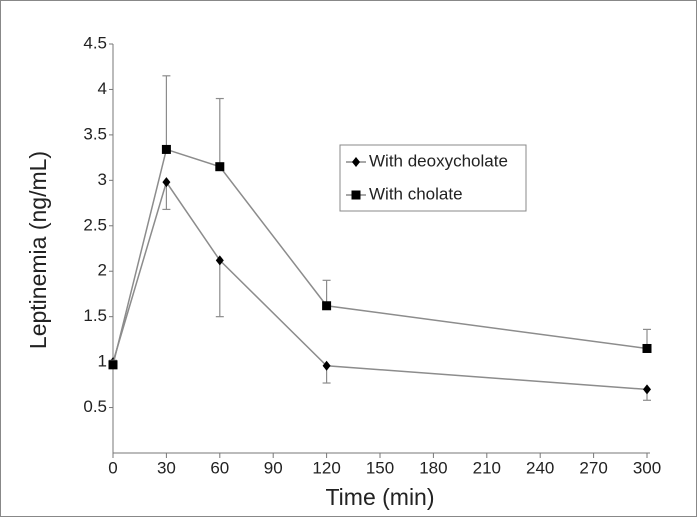  What do you see at coordinates (102, 179) in the screenshot?
I see `y-tick-label: 3` at bounding box center [102, 179].